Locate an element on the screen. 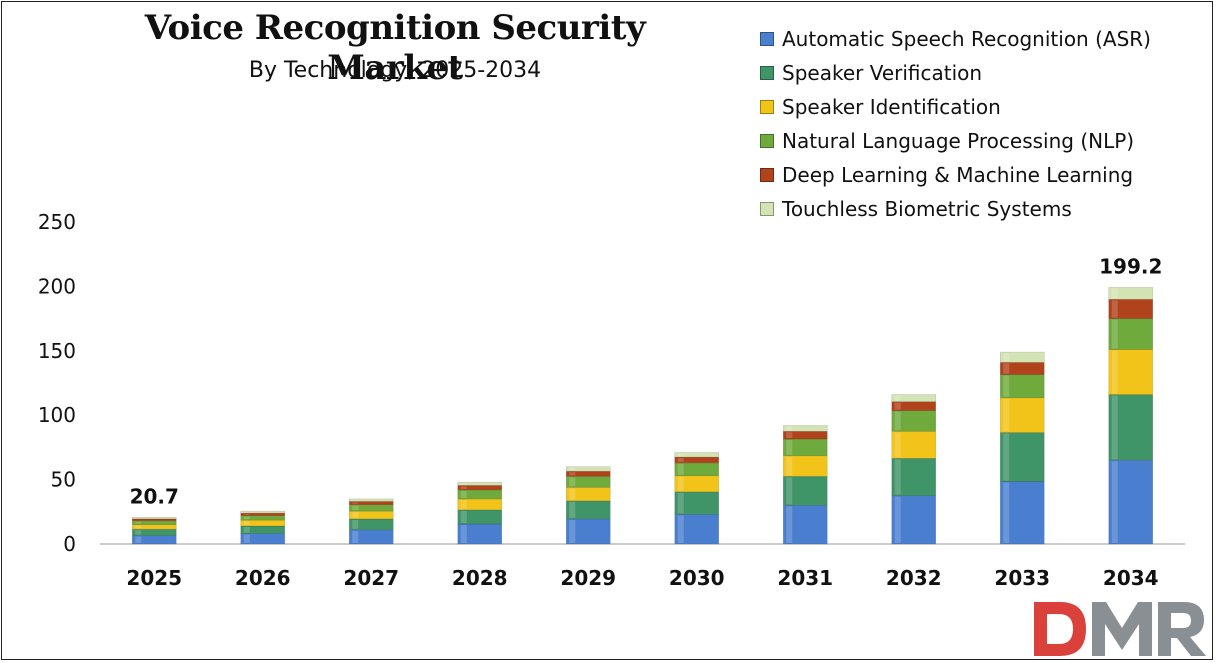  legend-label: Speaker Identification is located at coordinates (891, 107).